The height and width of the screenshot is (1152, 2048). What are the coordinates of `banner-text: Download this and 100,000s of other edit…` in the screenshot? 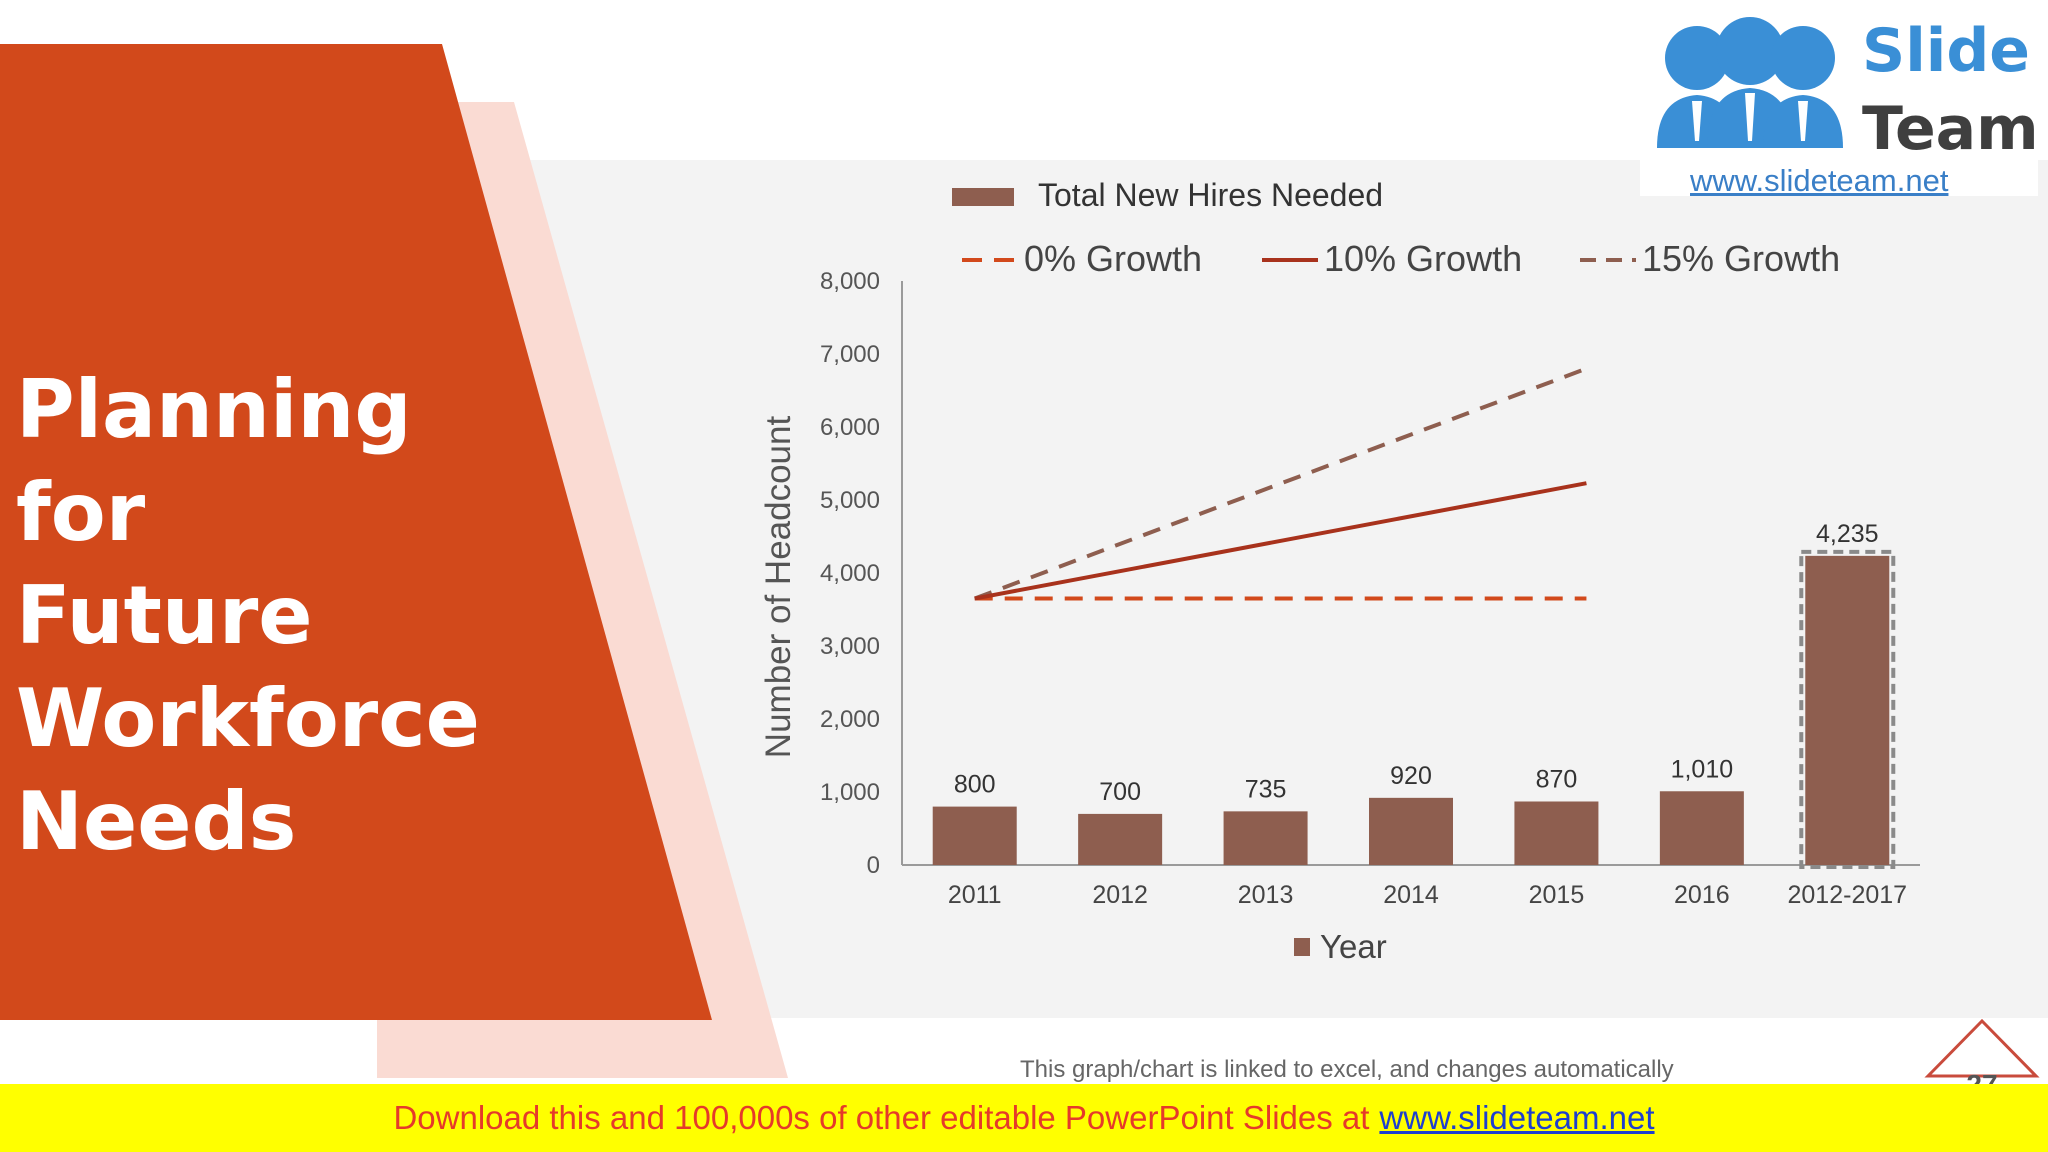 It's located at (881, 1117).